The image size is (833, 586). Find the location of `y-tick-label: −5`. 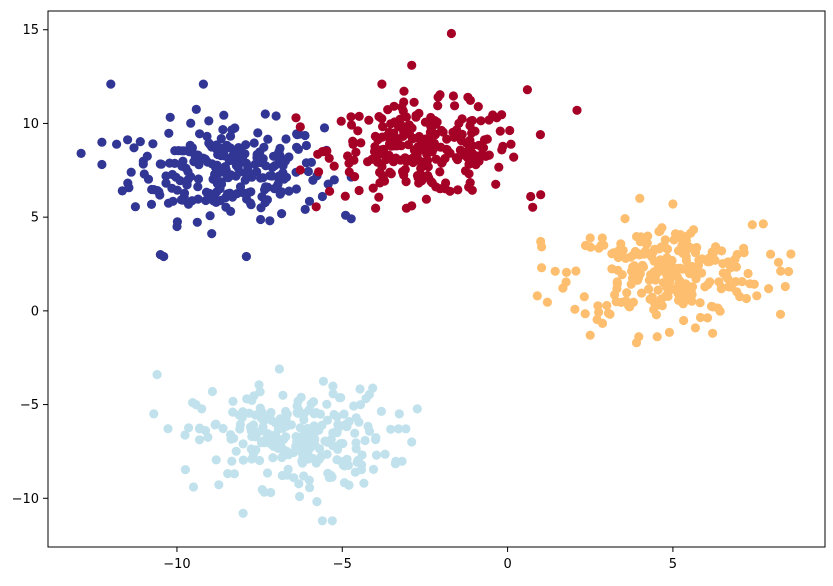

y-tick-label: −5 is located at coordinates (29, 405).